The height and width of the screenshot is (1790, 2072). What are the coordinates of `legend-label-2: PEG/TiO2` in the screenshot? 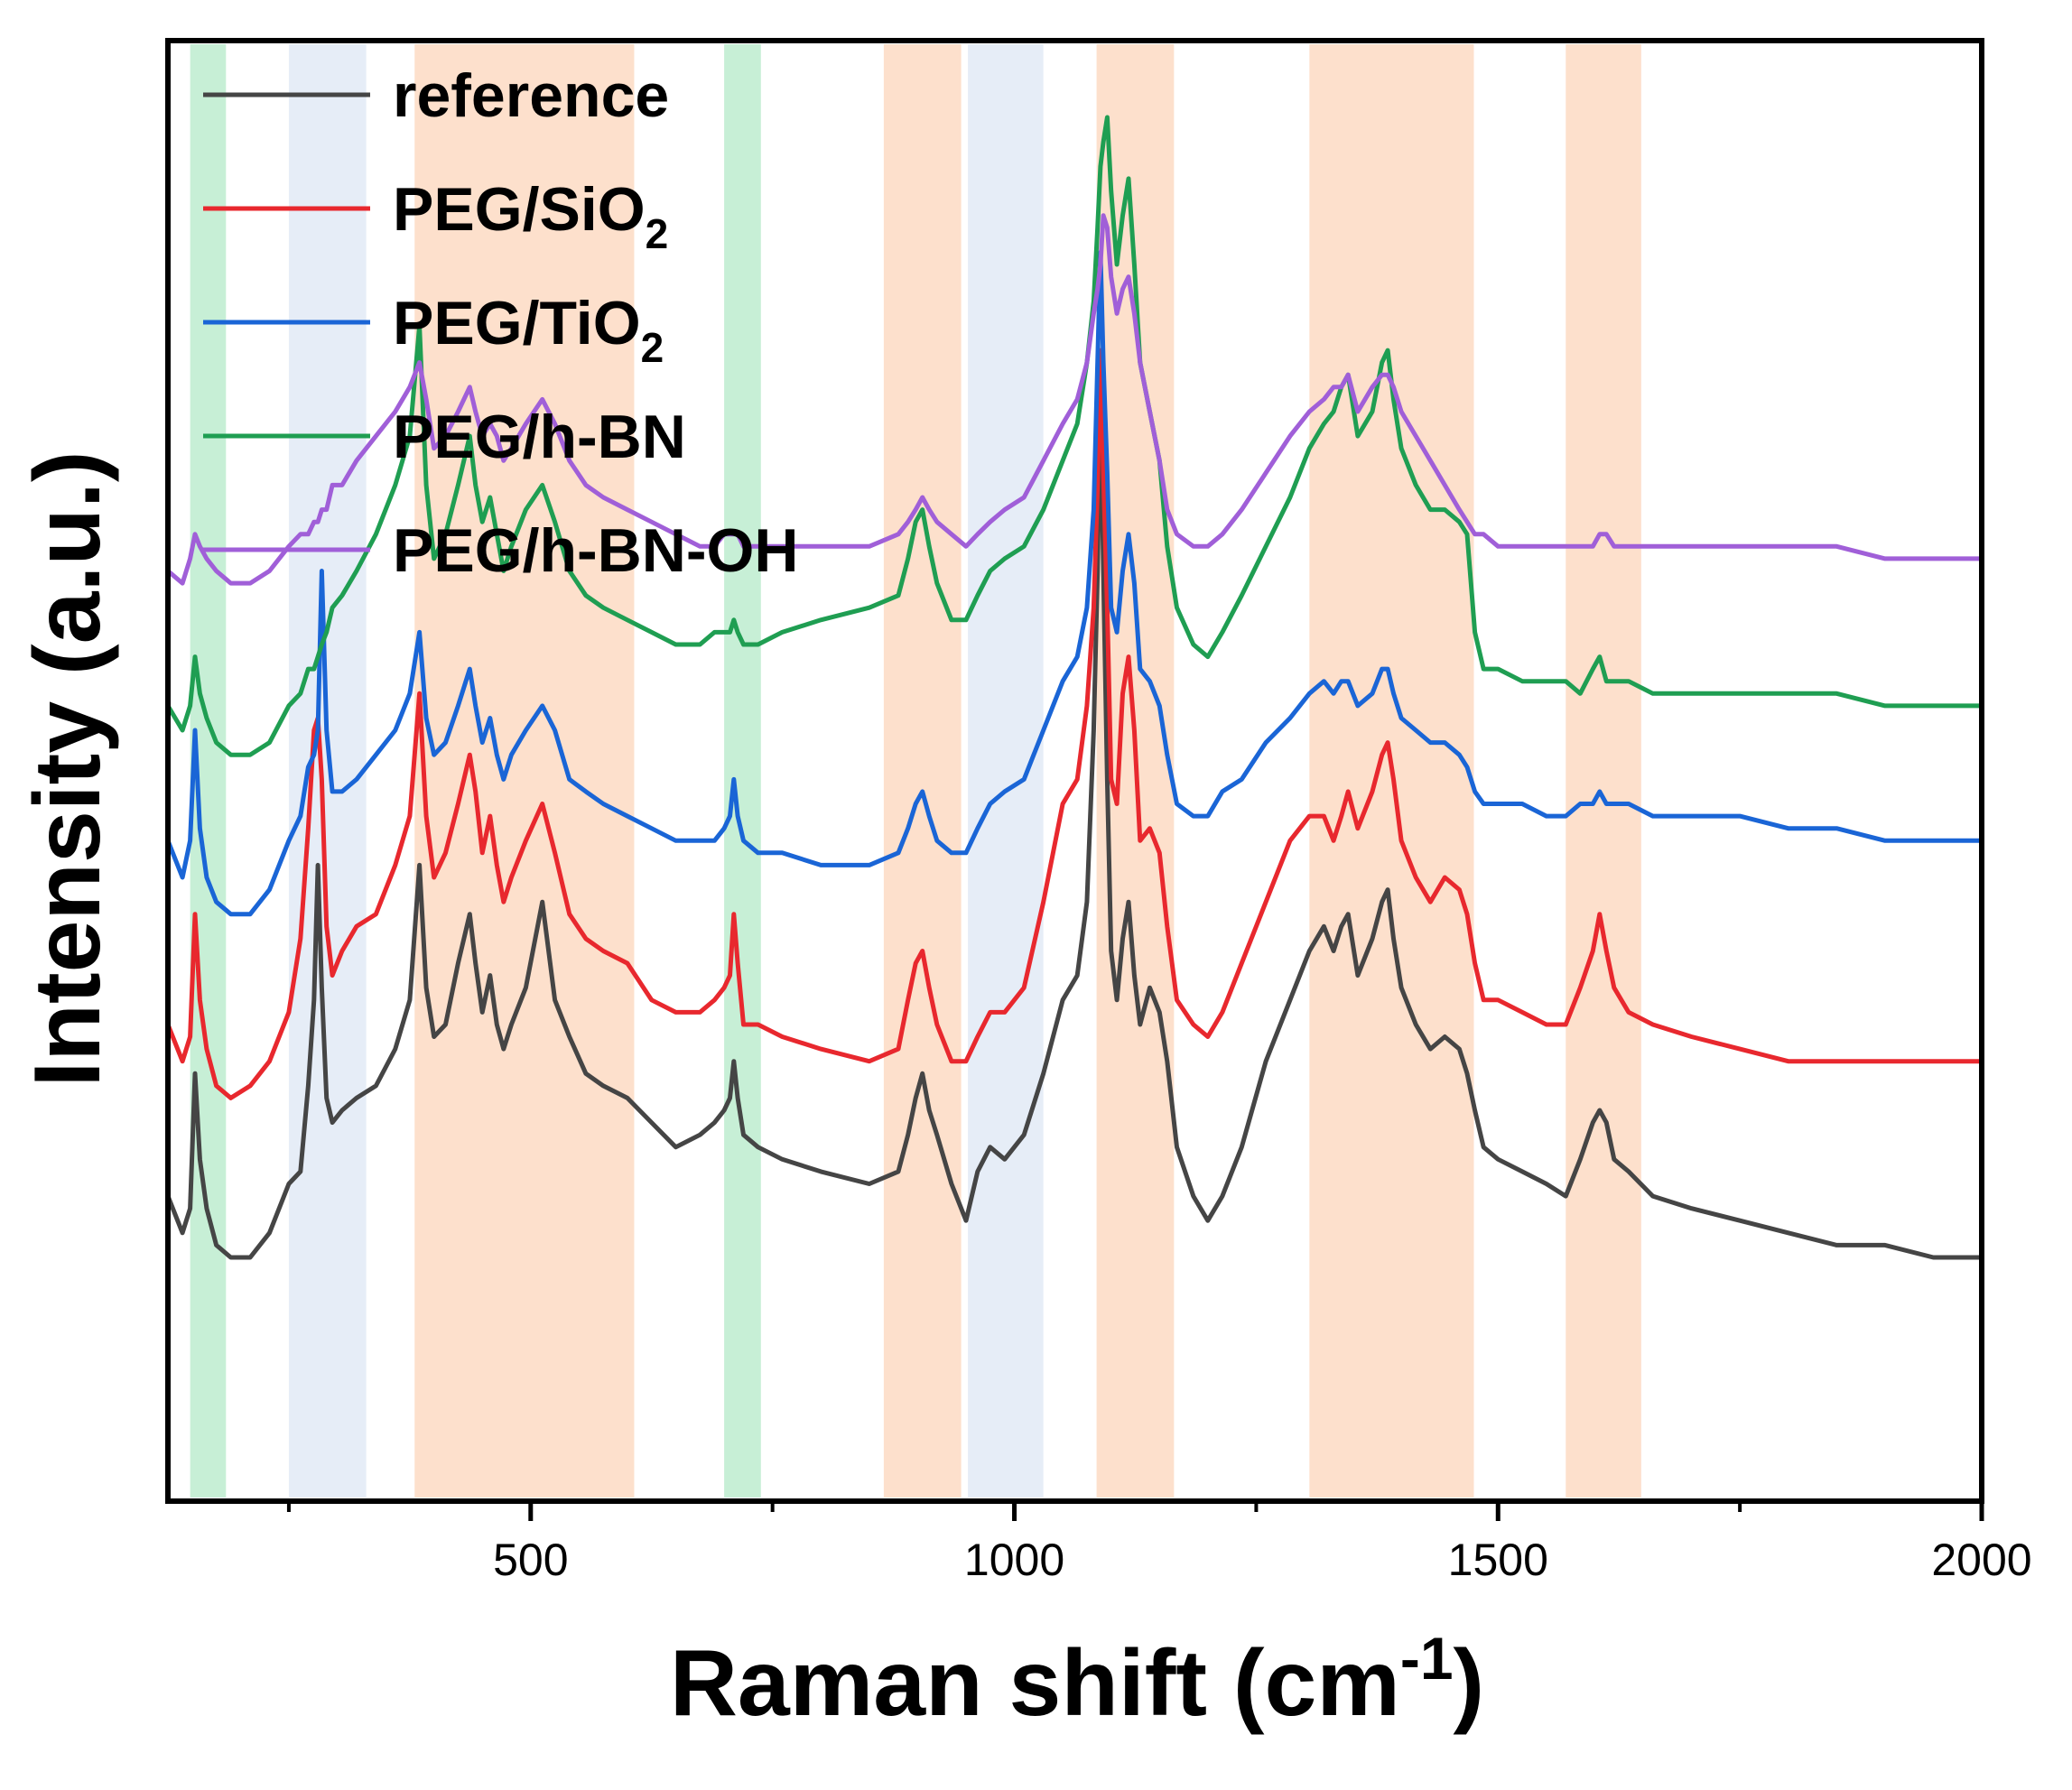 It's located at (528, 330).